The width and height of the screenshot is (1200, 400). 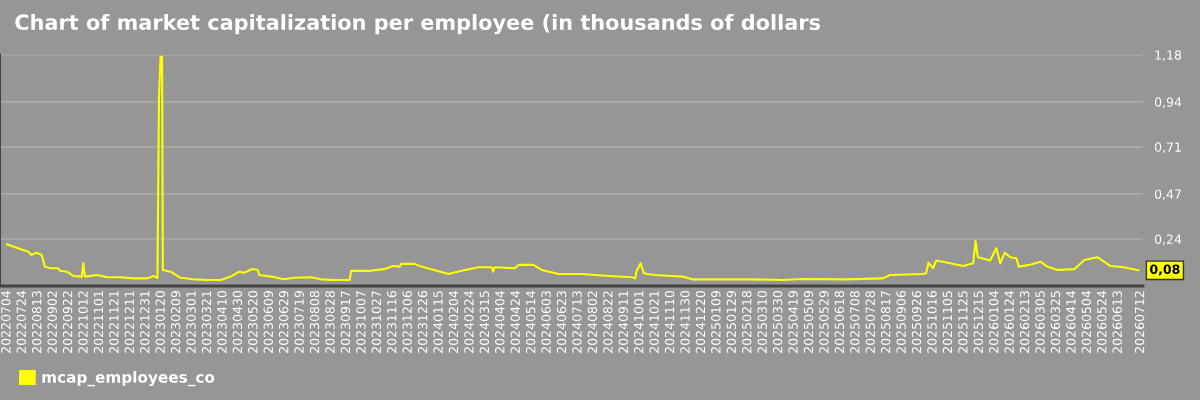 What do you see at coordinates (1167, 195) in the screenshot?
I see `y-tick-label: 0,47` at bounding box center [1167, 195].